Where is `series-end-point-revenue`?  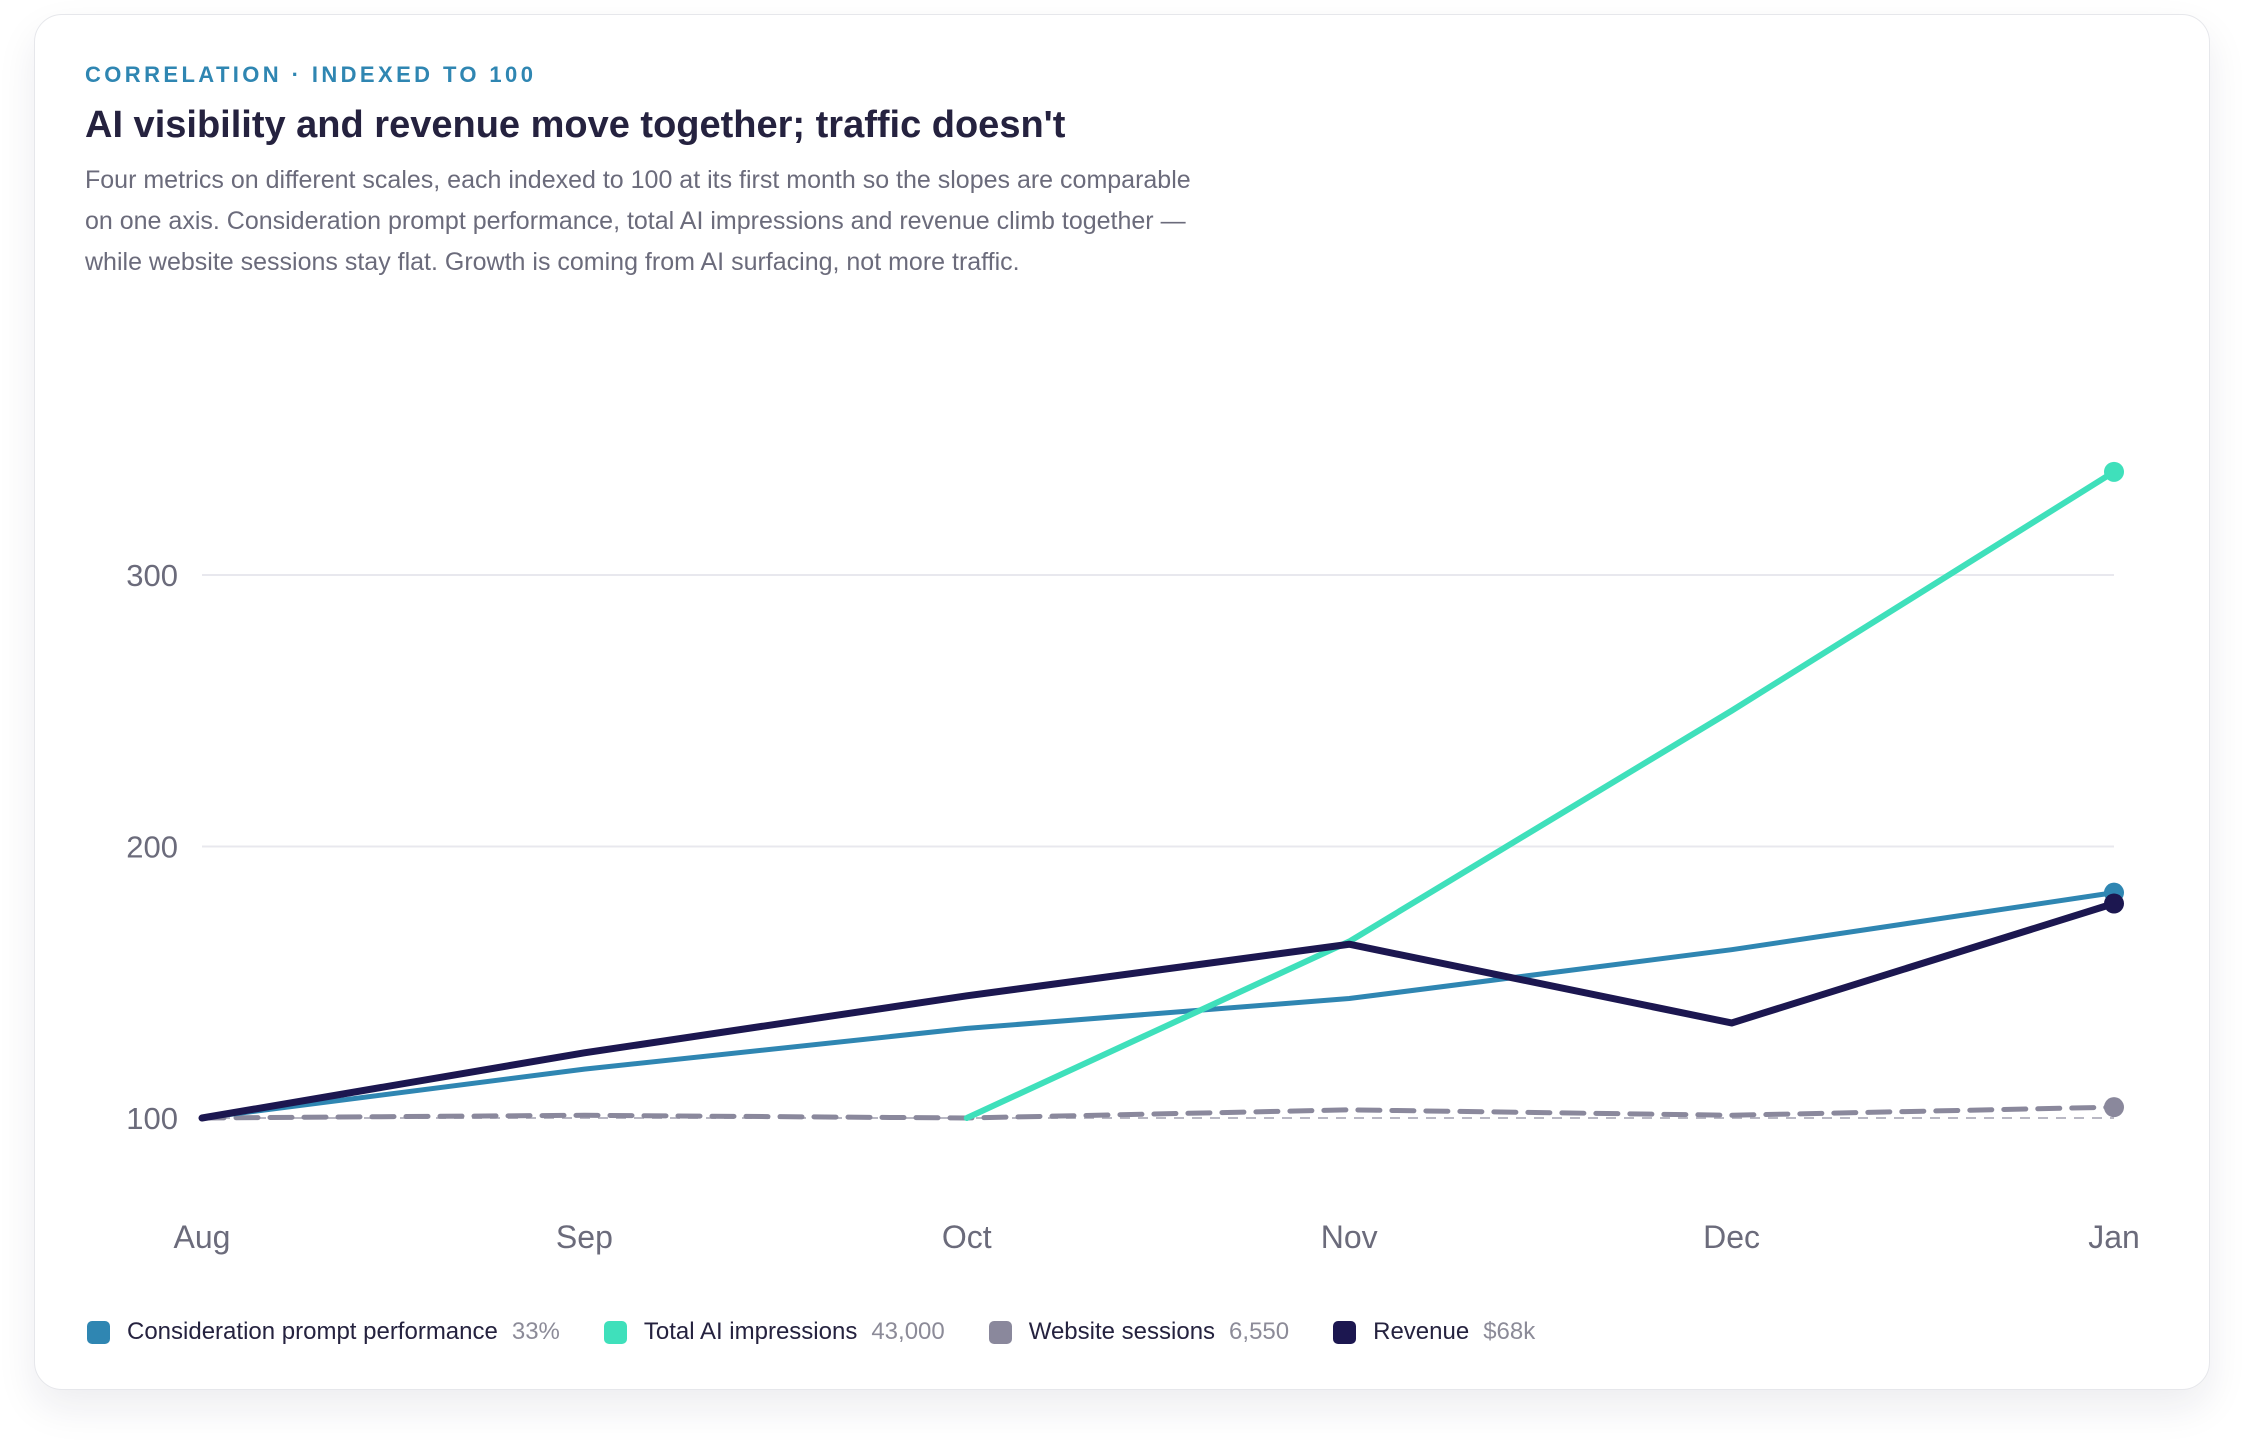 series-end-point-revenue is located at coordinates (2114, 903).